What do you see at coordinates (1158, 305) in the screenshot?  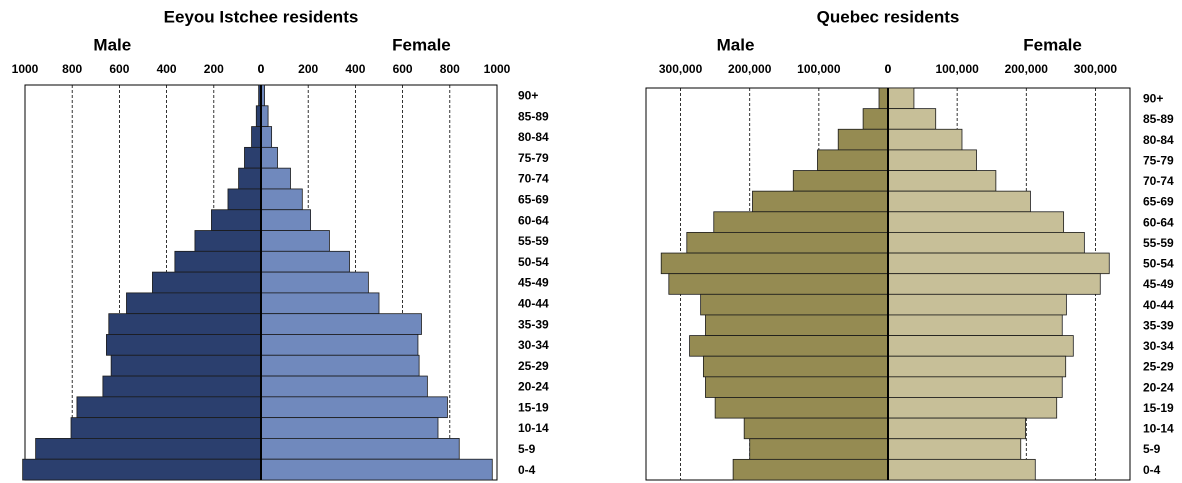 I see `category-label: 40-44` at bounding box center [1158, 305].